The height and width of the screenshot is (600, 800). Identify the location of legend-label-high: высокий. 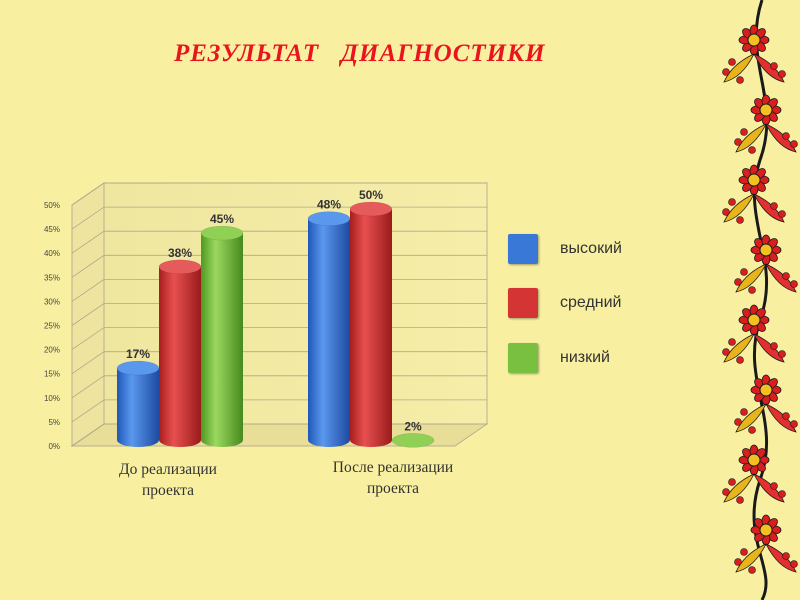
(591, 248).